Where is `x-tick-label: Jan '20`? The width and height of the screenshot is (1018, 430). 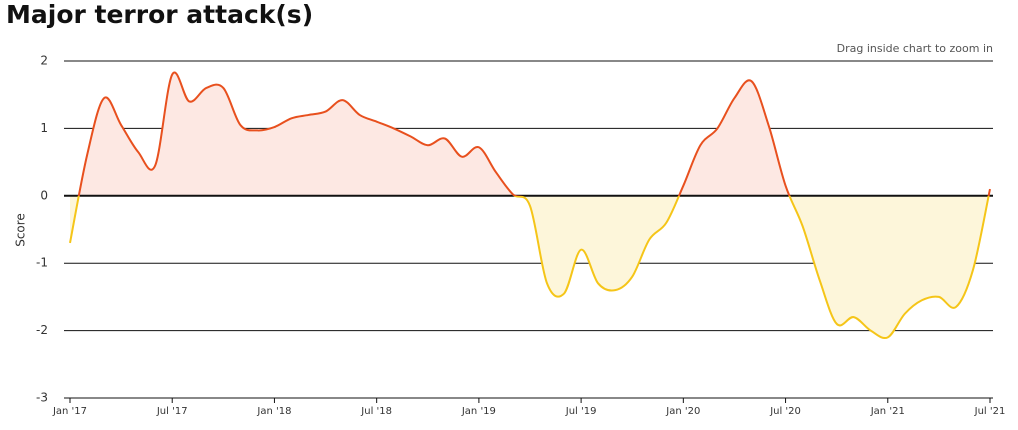
x-tick-label: Jan '20 is located at coordinates (682, 411).